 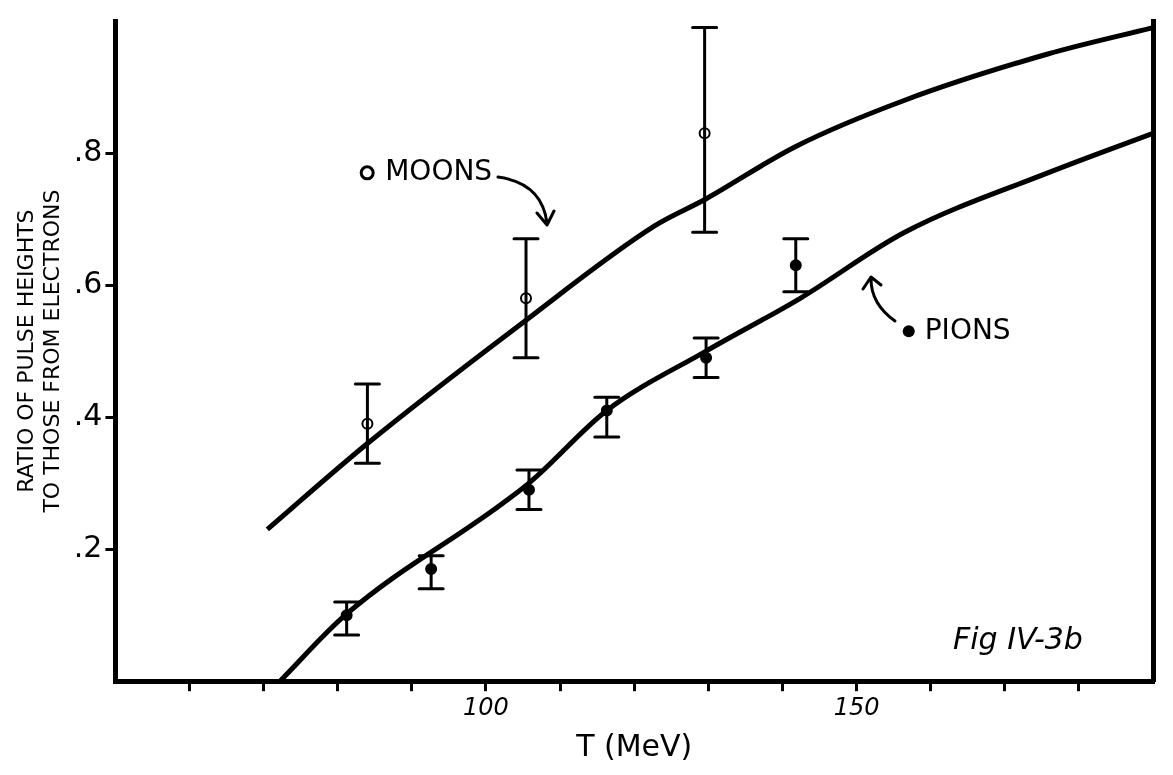 What do you see at coordinates (88, 282) in the screenshot?
I see `y-tick-label: .6` at bounding box center [88, 282].